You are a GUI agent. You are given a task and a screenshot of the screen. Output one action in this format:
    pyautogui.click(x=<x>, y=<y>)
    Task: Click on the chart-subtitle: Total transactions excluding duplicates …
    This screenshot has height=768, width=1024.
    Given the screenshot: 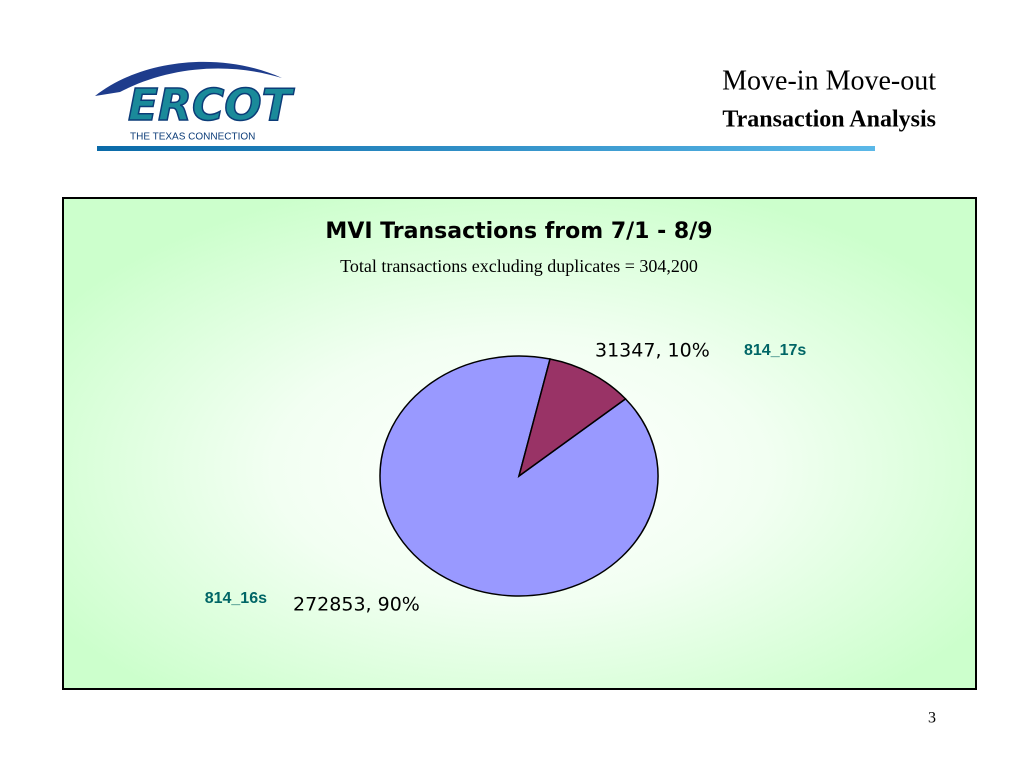 What is the action you would take?
    pyautogui.click(x=519, y=266)
    